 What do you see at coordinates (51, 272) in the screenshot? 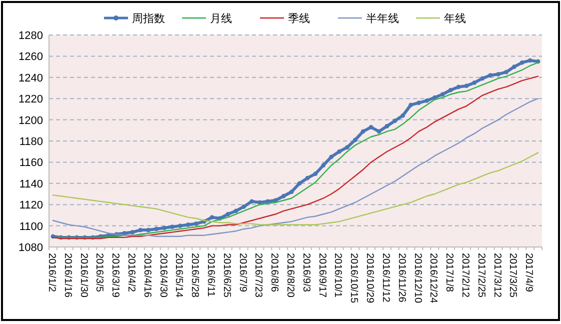
I see `xtick: 2016/1/2` at bounding box center [51, 272].